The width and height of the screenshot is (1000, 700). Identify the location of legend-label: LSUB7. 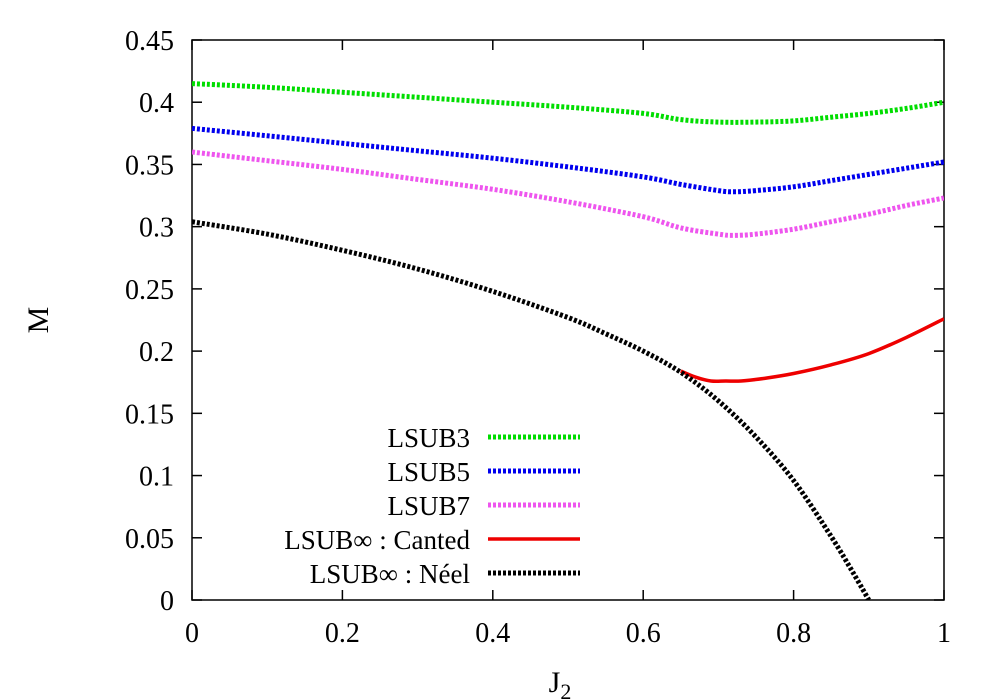
(428, 506).